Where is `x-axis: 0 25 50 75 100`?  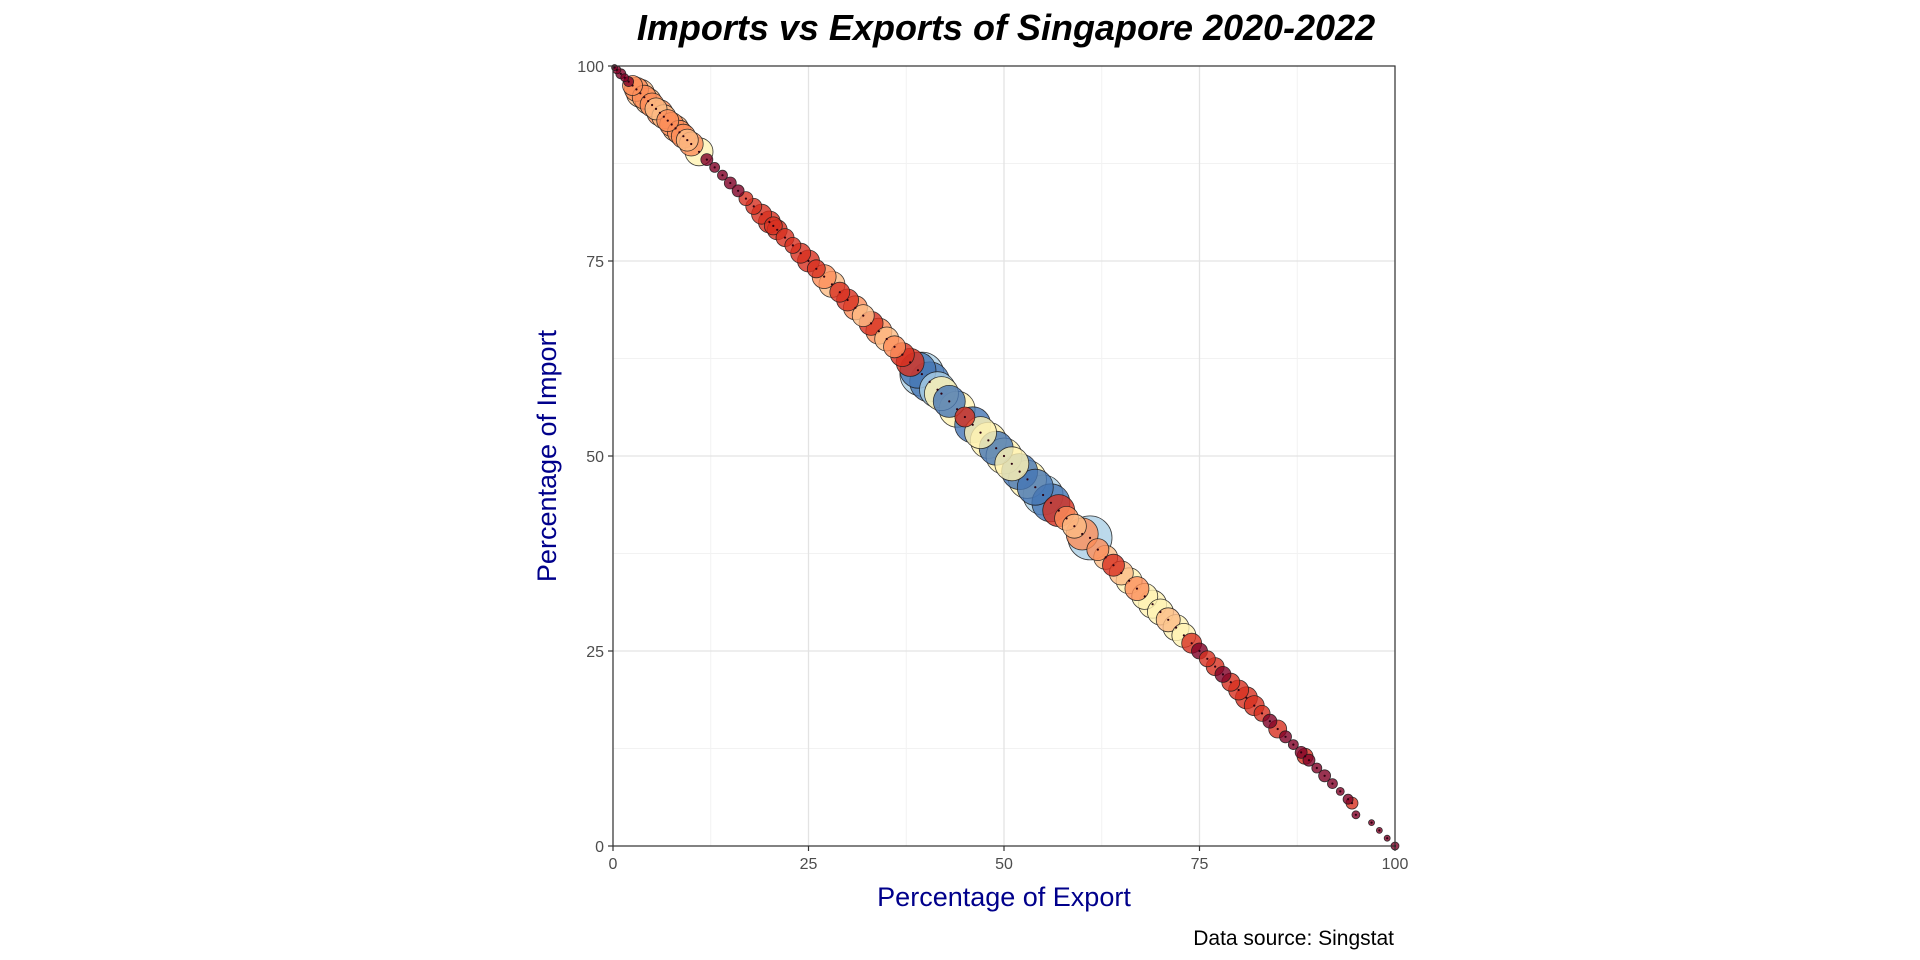 x-axis: 0 25 50 75 100 is located at coordinates (1009, 859).